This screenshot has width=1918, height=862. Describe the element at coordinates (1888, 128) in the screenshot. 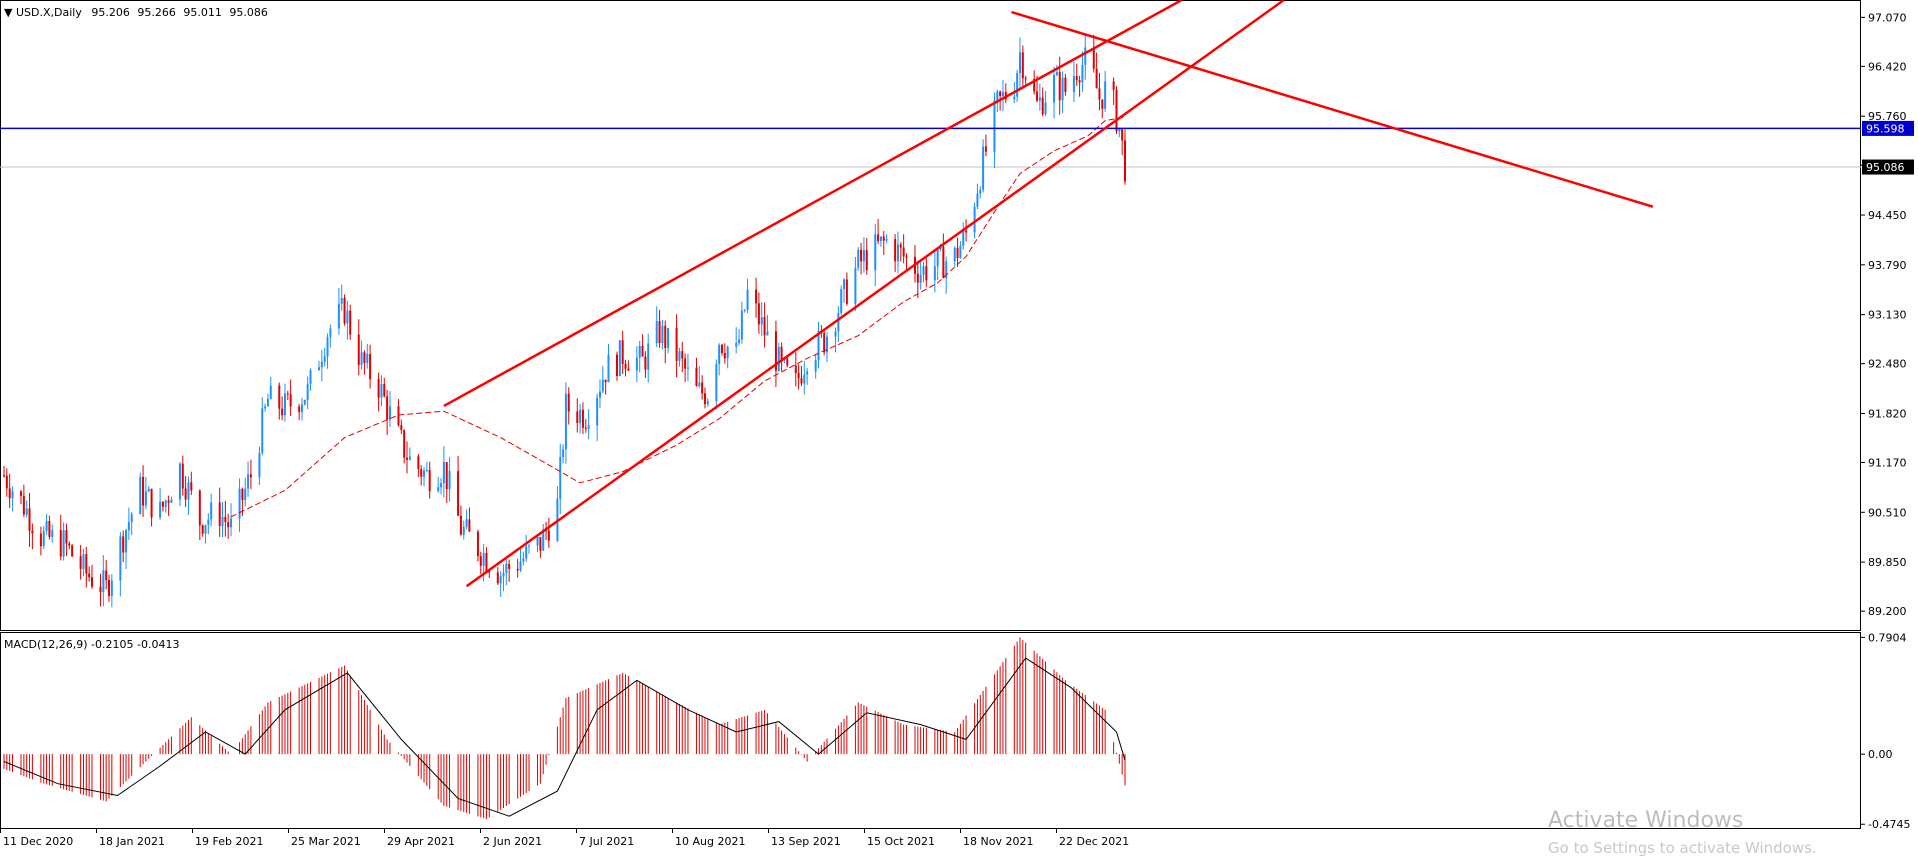

I see `blue-level-label: 95.598` at that location.